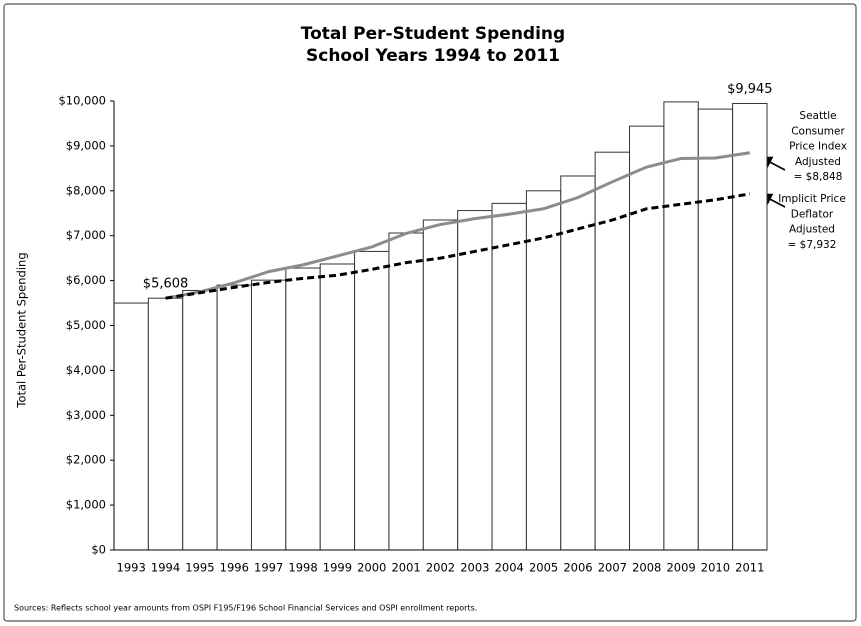  I want to click on y-tick-label: $4,000, so click(86, 370).